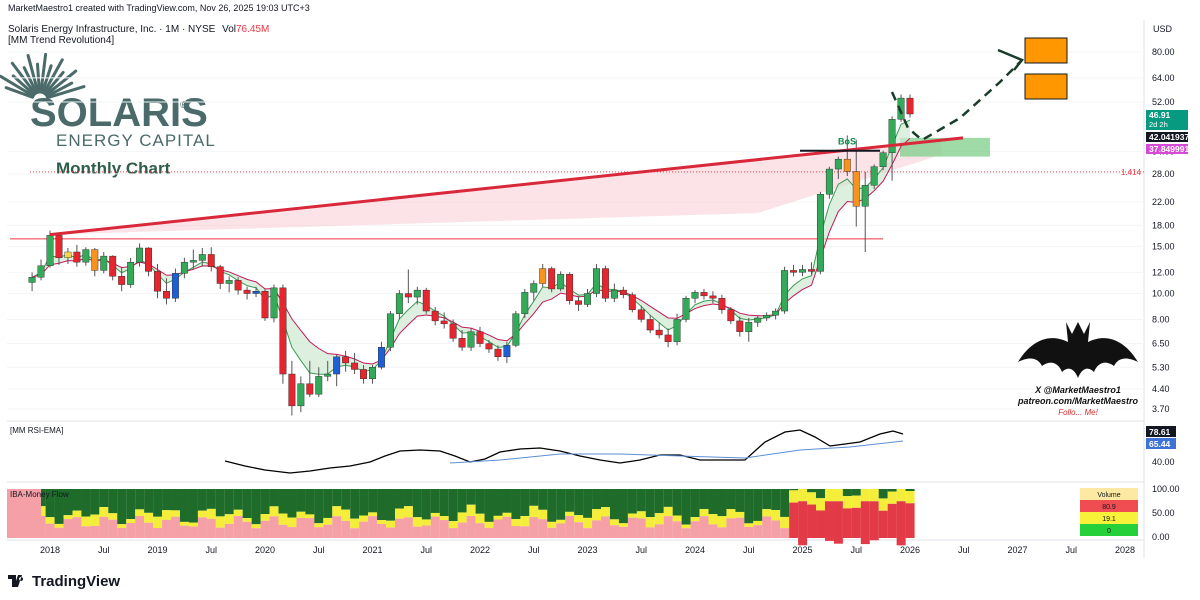 Image resolution: width=1200 pixels, height=600 pixels. I want to click on mf-legend-text: 0, so click(1109, 531).